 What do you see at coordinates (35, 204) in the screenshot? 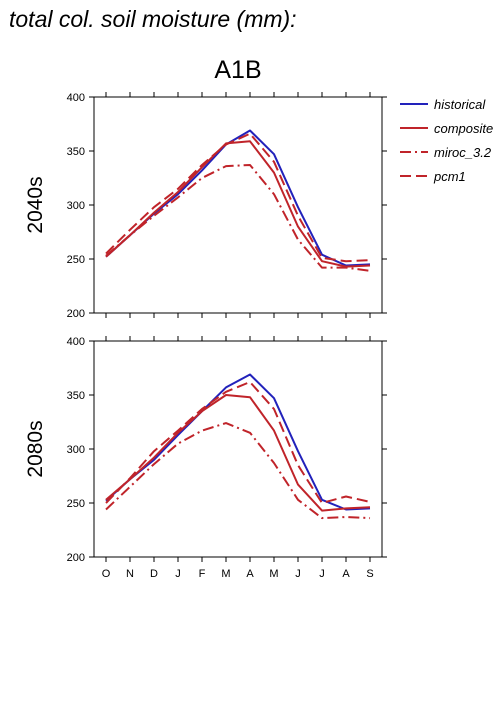
I see `panel-label: 2040s` at bounding box center [35, 204].